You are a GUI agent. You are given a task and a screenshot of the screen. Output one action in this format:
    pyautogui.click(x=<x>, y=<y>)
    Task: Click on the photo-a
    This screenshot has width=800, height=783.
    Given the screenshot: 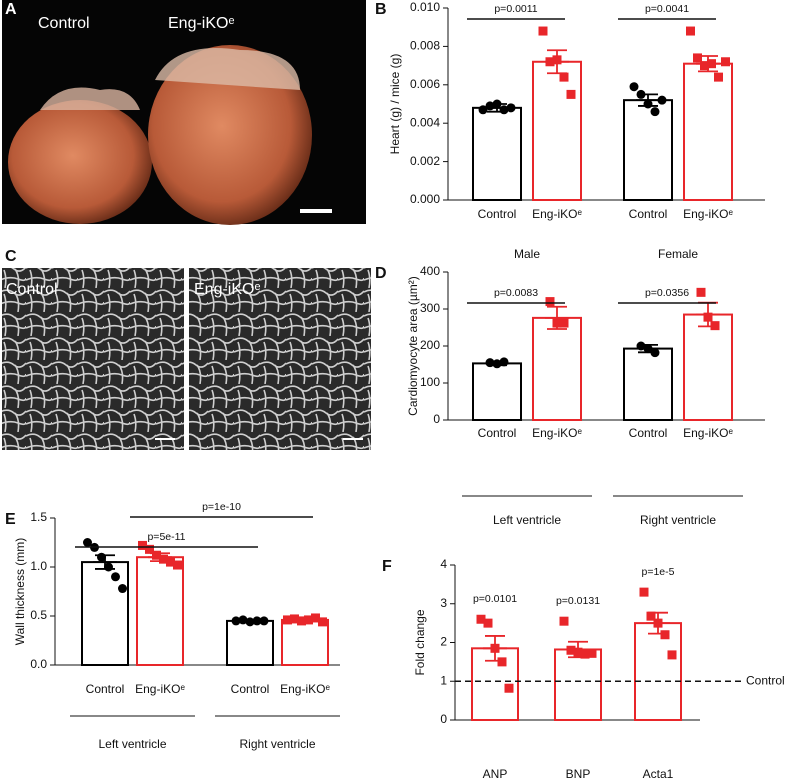 What is the action you would take?
    pyautogui.click(x=184, y=112)
    